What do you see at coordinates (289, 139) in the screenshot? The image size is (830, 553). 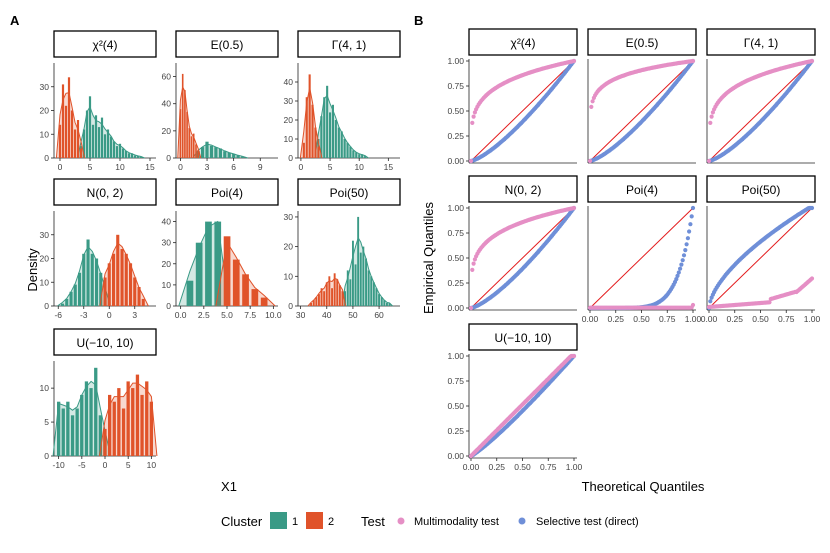 I see `y-tick-label: 10` at bounding box center [289, 139].